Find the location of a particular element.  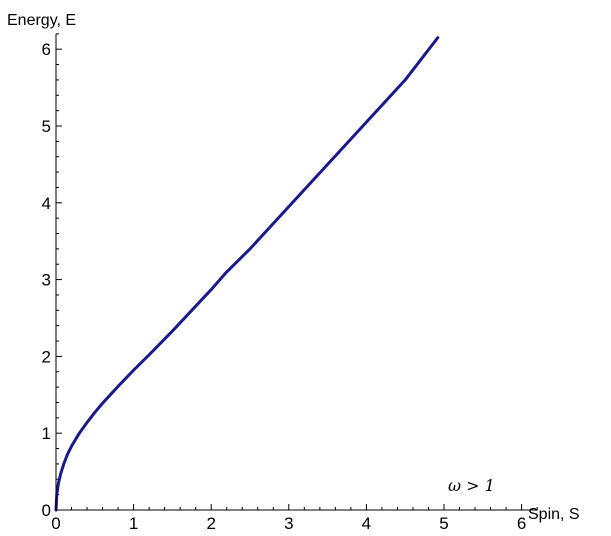

y-tick-label: 4 is located at coordinates (46, 203).